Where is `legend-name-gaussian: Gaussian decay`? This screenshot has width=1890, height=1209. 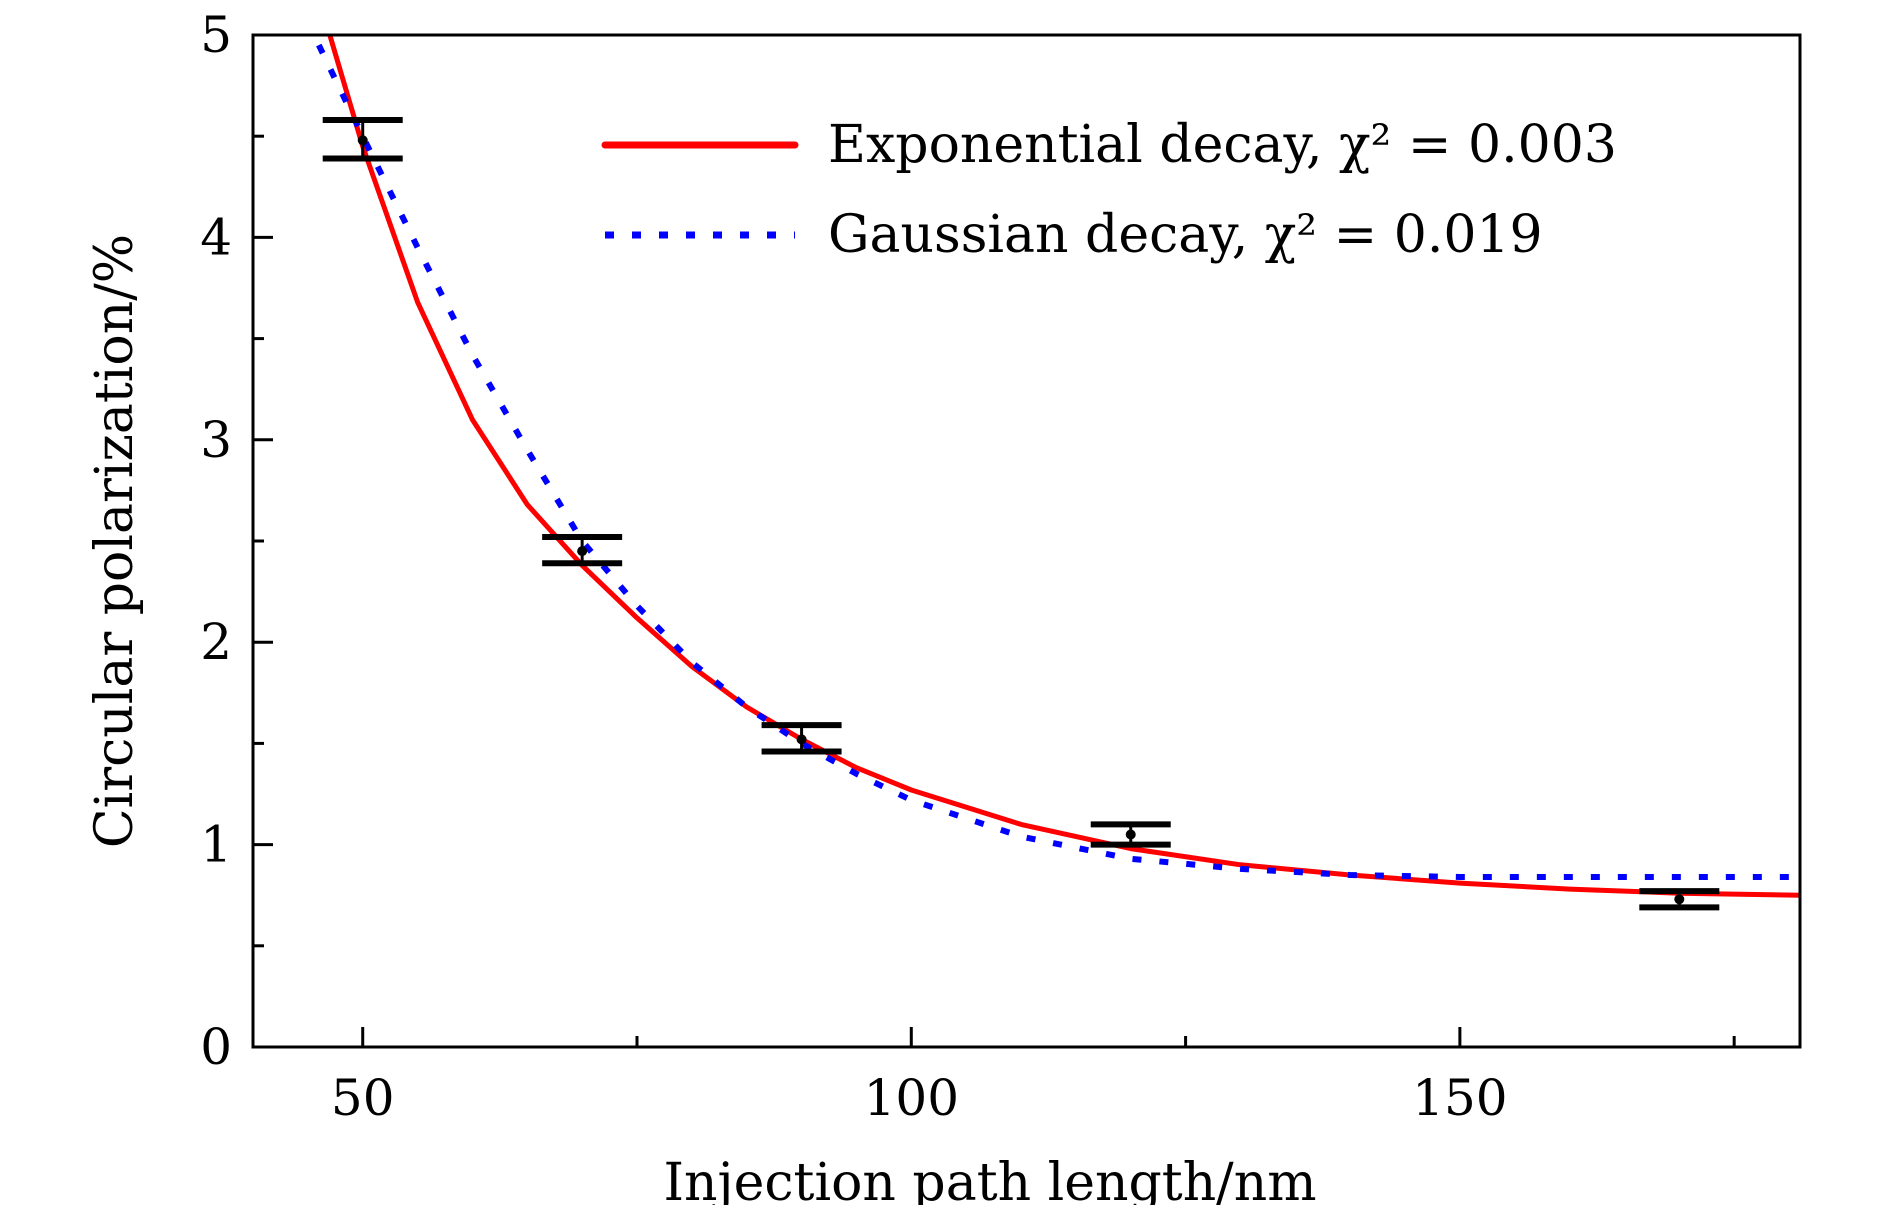 legend-name-gaussian: Gaussian decay is located at coordinates (1033, 235).